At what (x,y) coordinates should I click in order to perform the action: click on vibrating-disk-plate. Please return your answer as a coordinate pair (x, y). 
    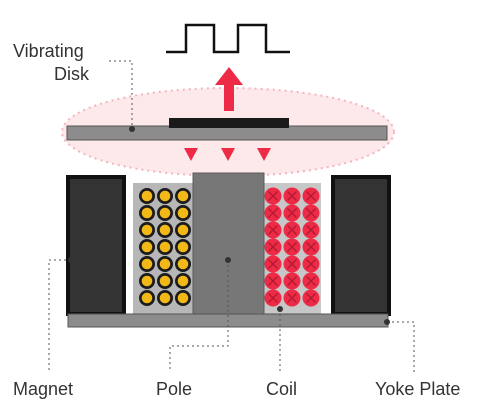
    Looking at the image, I should click on (227, 133).